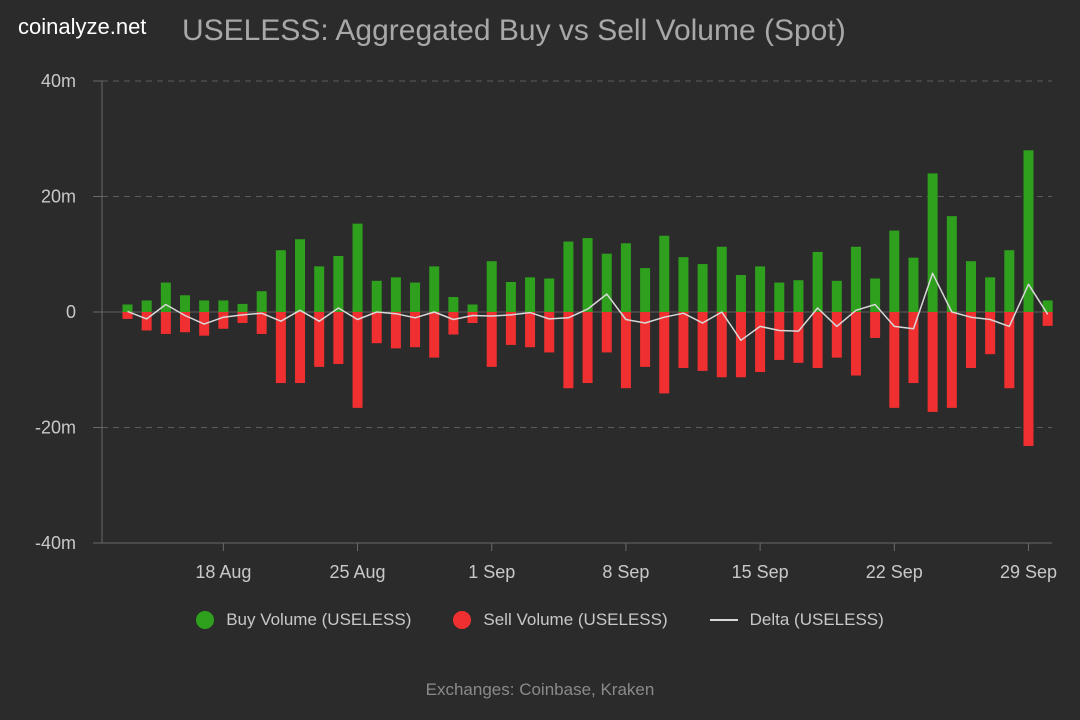 The width and height of the screenshot is (1080, 720). What do you see at coordinates (82, 26) in the screenshot?
I see `brand-logo: coinalyze.net` at bounding box center [82, 26].